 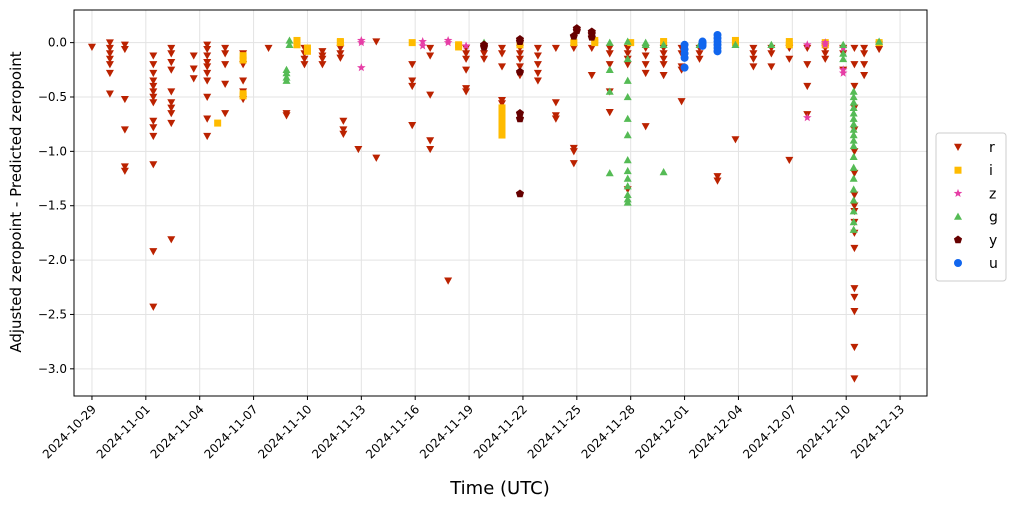 What do you see at coordinates (177, 431) in the screenshot?
I see `x-tick-label: 2024-11-04` at bounding box center [177, 431].